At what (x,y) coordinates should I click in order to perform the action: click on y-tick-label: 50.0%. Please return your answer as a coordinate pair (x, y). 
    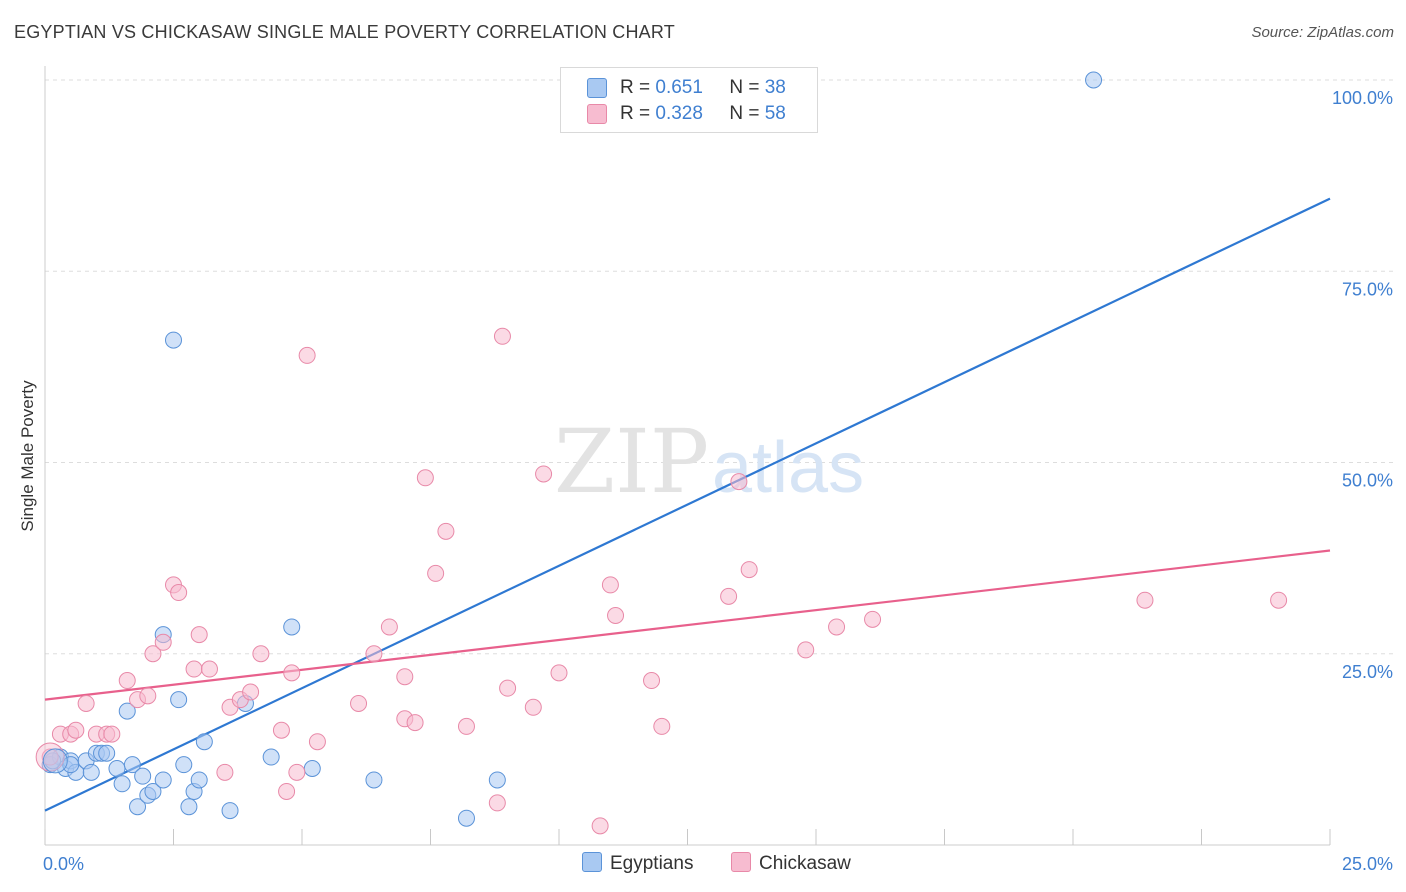
    Looking at the image, I should click on (1367, 481).